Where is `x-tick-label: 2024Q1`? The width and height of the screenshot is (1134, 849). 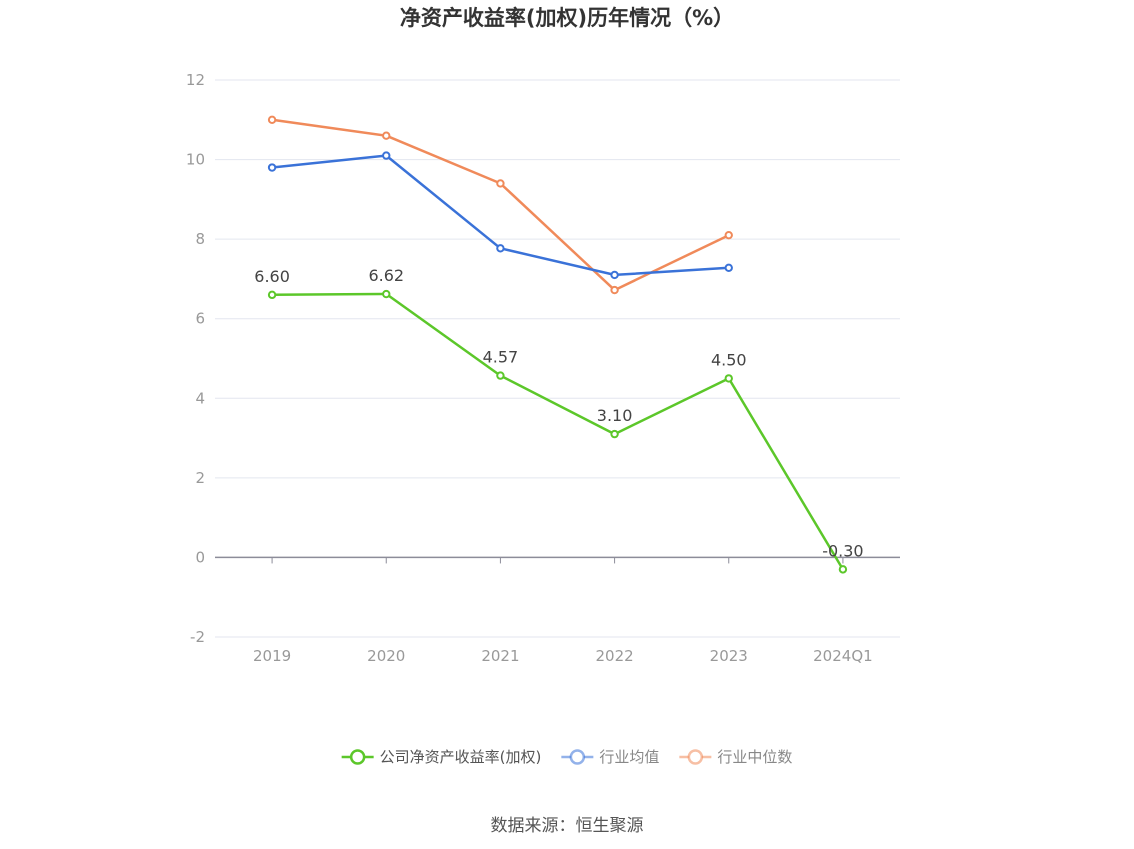
x-tick-label: 2024Q1 is located at coordinates (843, 656).